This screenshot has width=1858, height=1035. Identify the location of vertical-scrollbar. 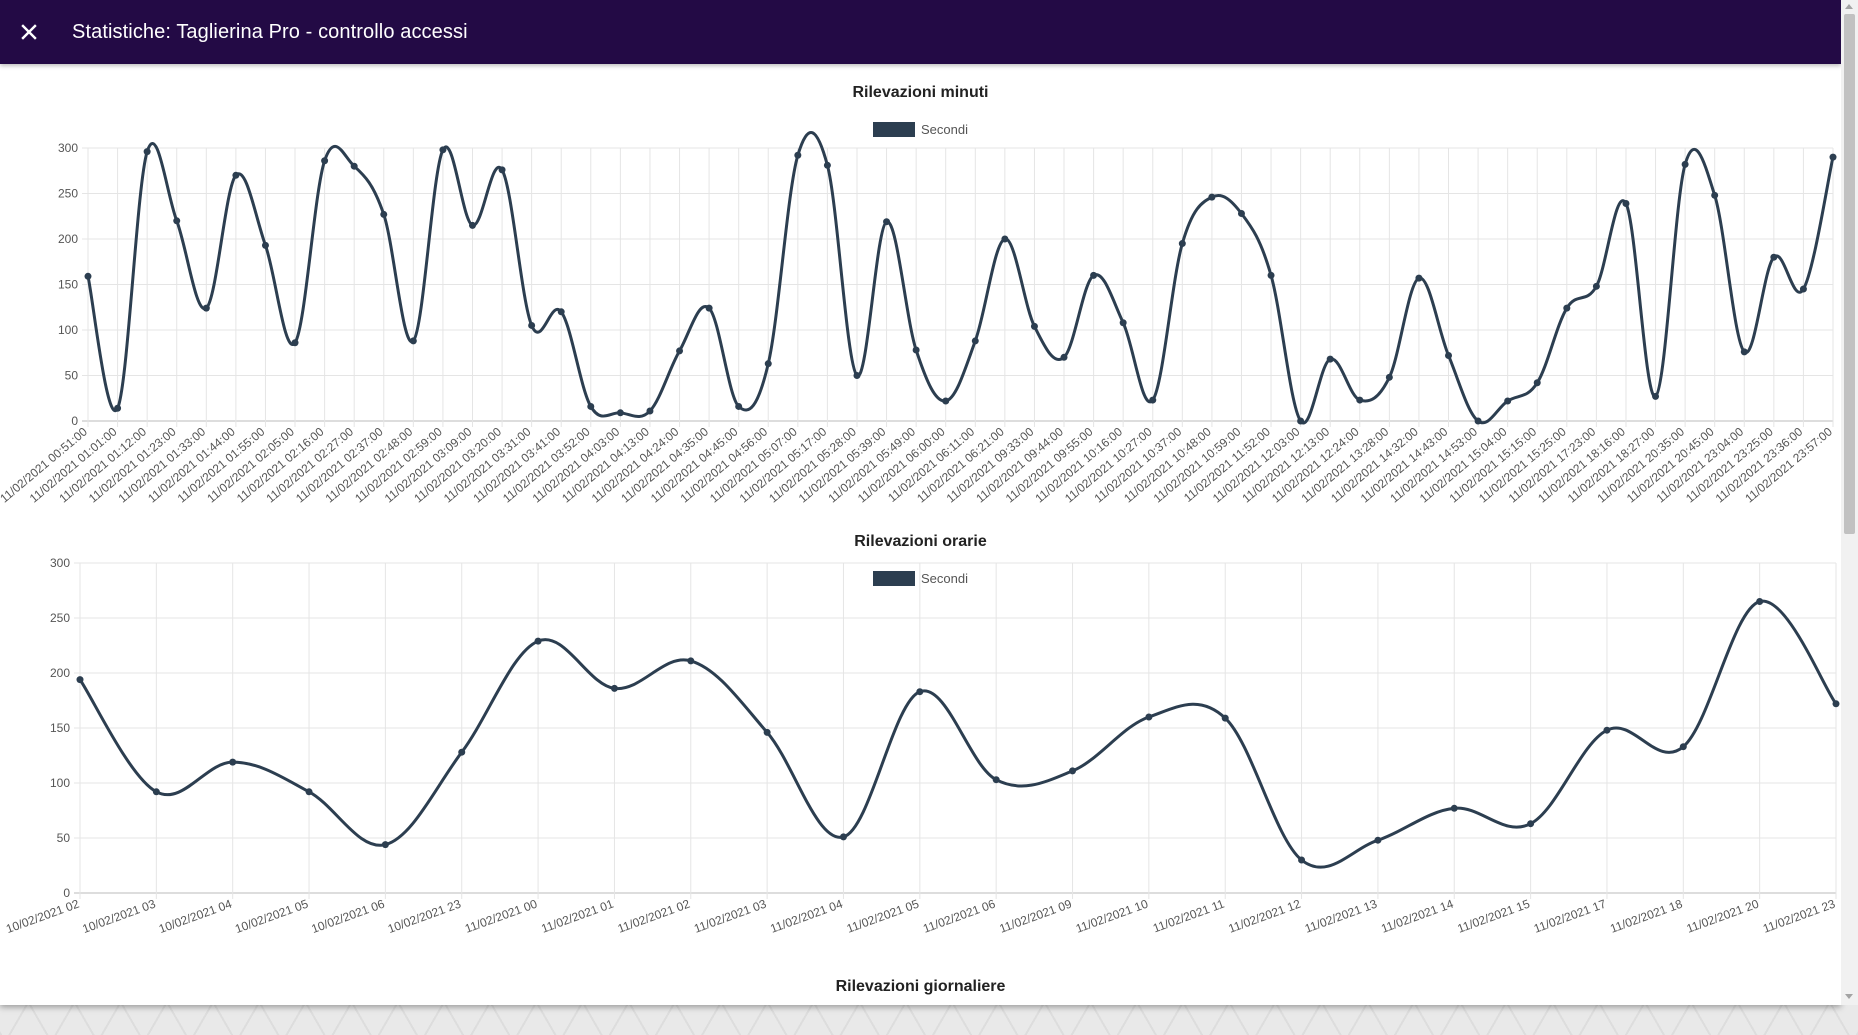
(1849, 502).